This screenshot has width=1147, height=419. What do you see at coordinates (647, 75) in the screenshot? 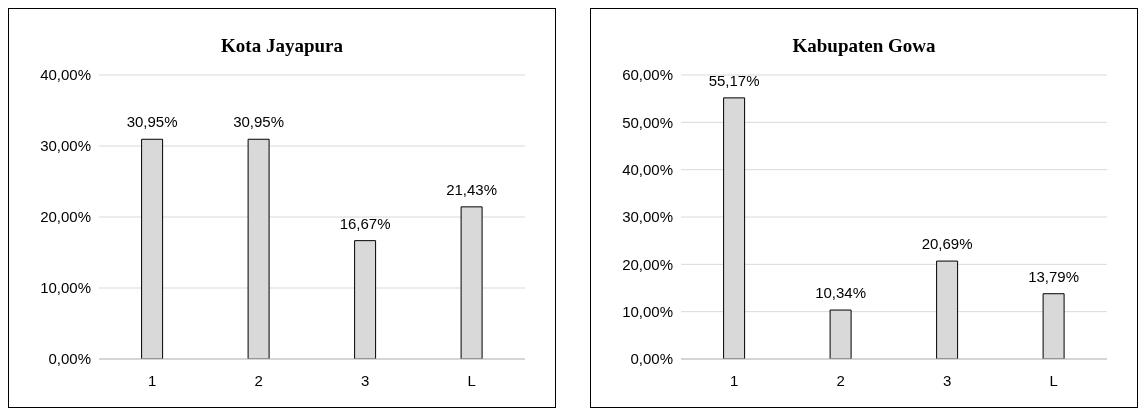
I see `y-tick-label: 60,00%` at bounding box center [647, 75].